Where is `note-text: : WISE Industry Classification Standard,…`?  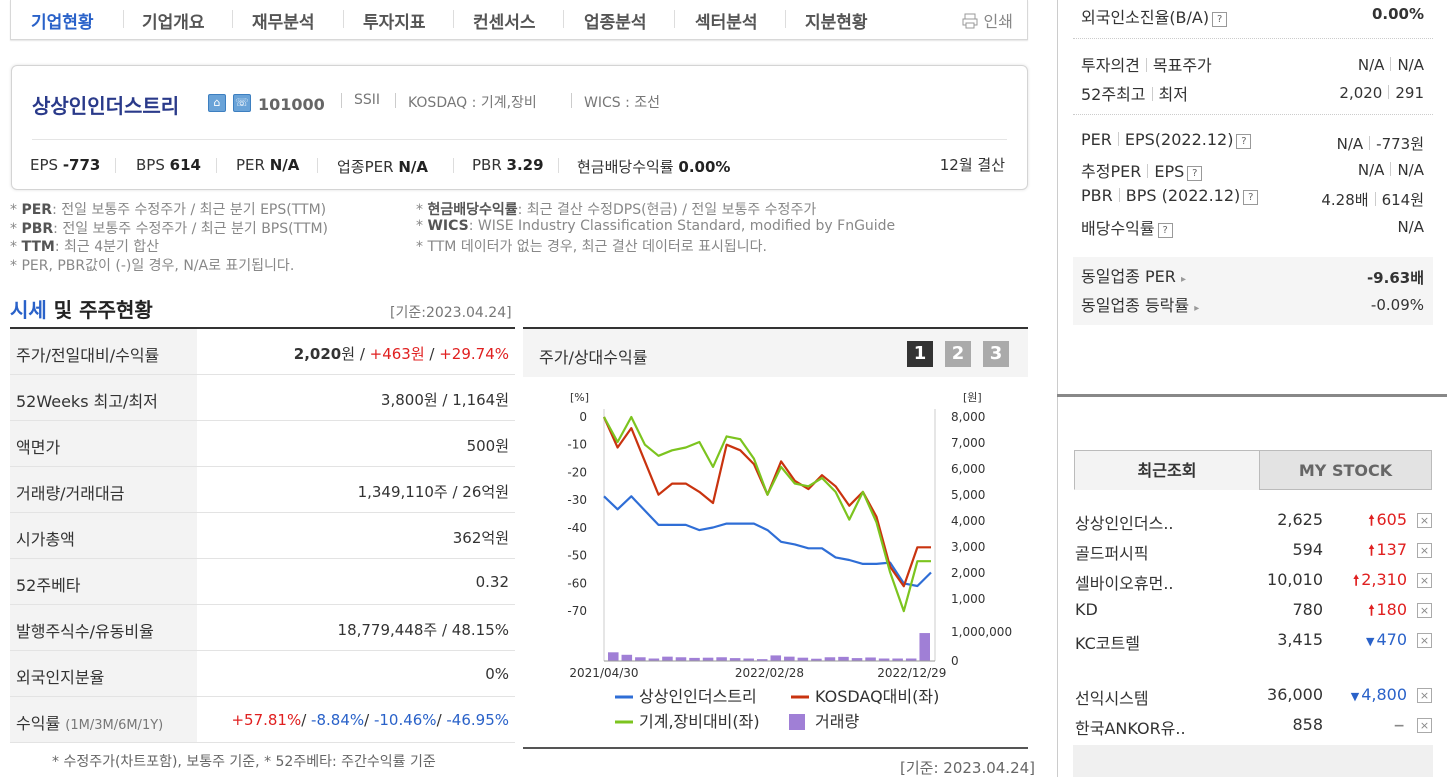
note-text: : WISE Industry Classification Standard,… is located at coordinates (682, 226).